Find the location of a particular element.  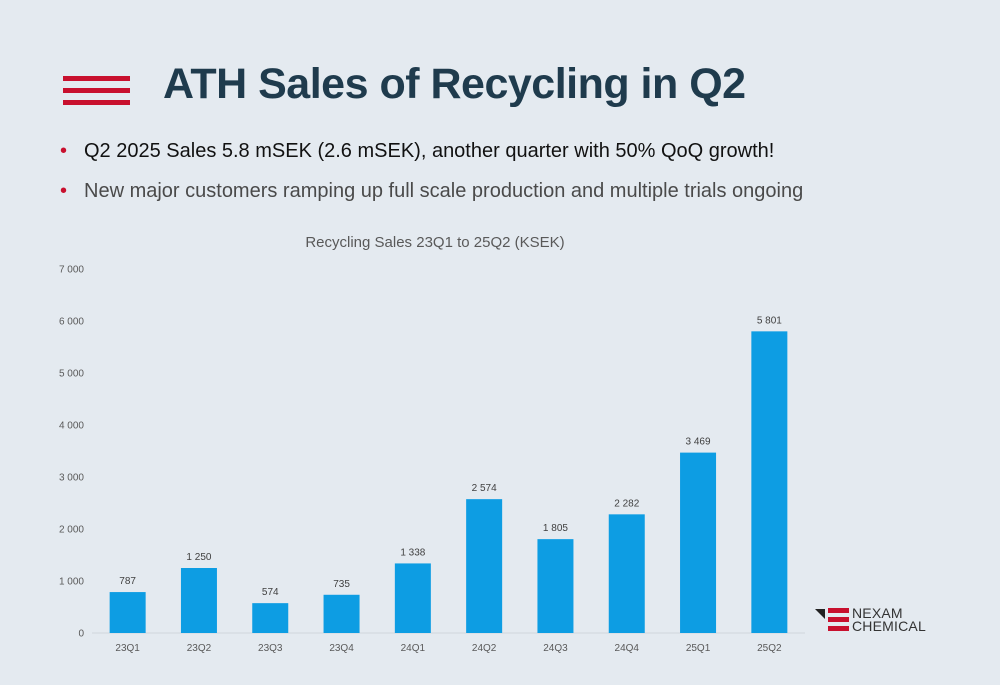

y-tick-label: 3 000 is located at coordinates (71, 478).